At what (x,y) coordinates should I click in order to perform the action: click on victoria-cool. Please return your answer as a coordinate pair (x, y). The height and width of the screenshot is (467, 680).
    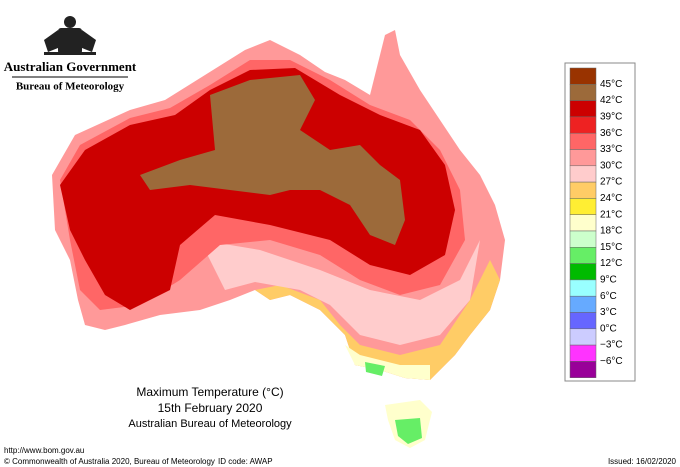
    Looking at the image, I should click on (375, 369).